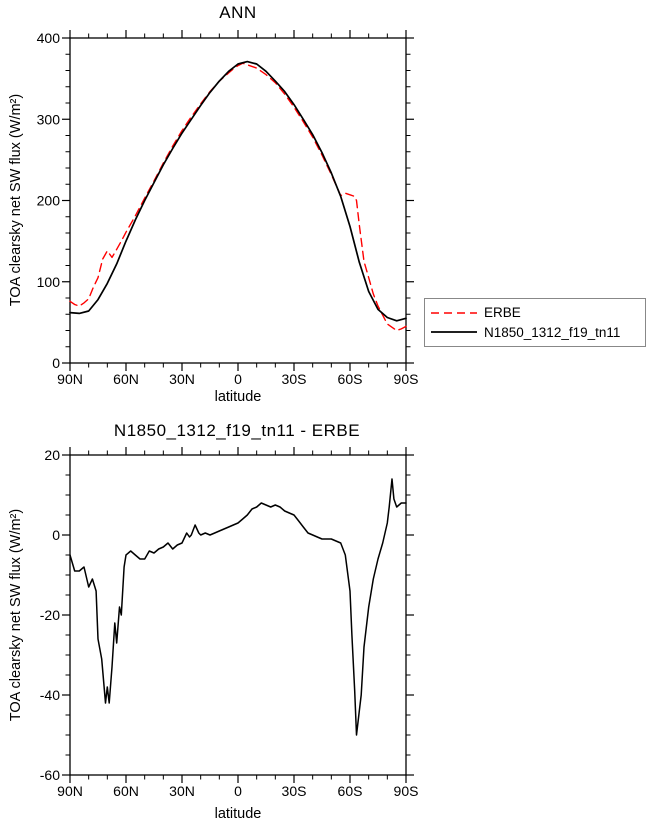 The width and height of the screenshot is (648, 833). Describe the element at coordinates (50, 695) in the screenshot. I see `y-tick-label: -40` at that location.